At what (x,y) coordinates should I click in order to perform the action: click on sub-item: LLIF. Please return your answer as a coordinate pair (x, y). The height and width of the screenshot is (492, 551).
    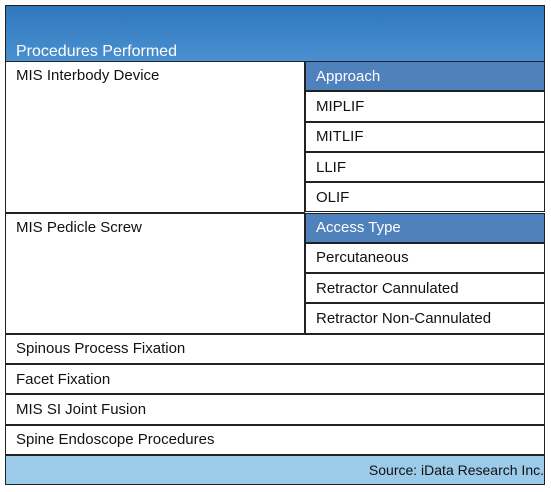
    Looking at the image, I should click on (425, 167).